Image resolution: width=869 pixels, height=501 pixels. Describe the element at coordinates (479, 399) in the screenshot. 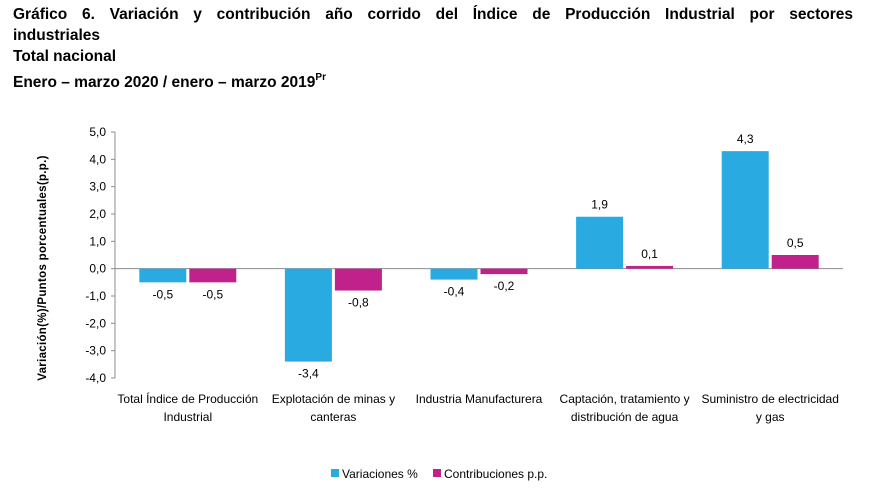

I see `category-label: Industria Manufacturera` at that location.